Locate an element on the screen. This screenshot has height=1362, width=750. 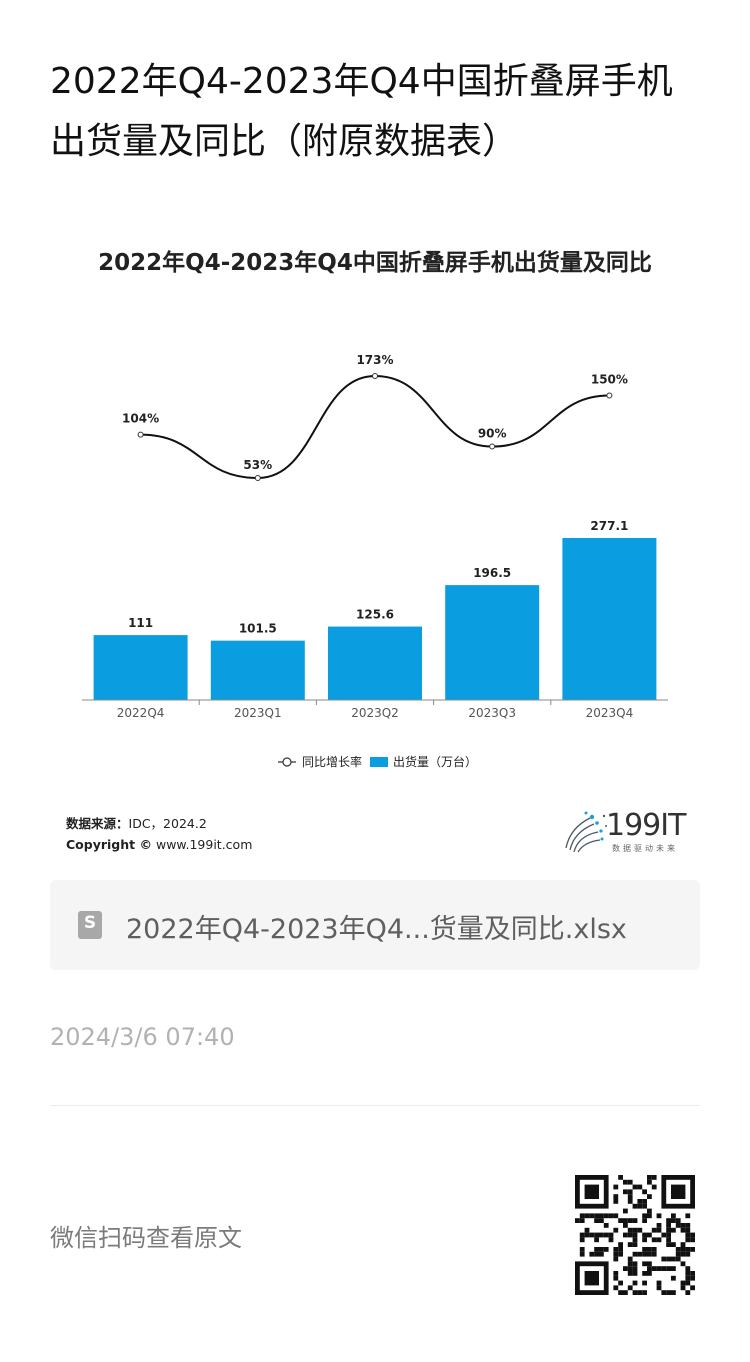
growth-point-2022Q4 is located at coordinates (140, 434).